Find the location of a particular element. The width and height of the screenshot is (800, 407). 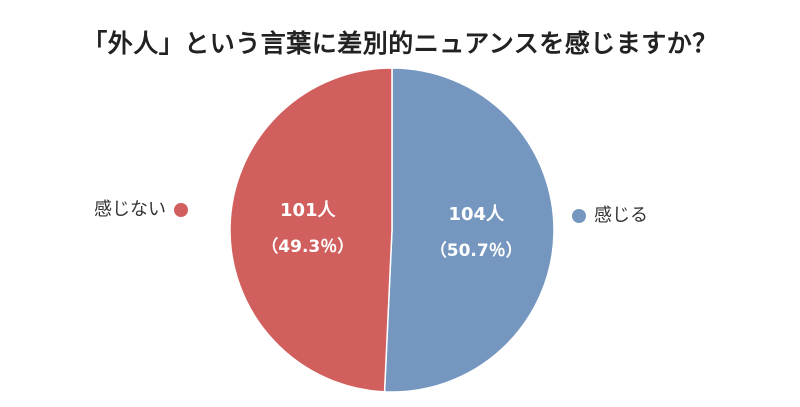

data-label-percent-not-feel: （49.3％） is located at coordinates (307, 246).